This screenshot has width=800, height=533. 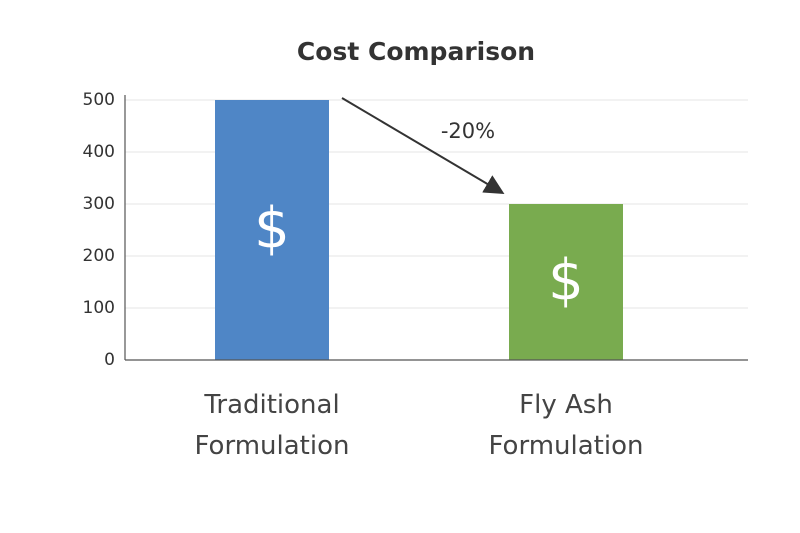 I want to click on change-arrow, so click(x=423, y=146).